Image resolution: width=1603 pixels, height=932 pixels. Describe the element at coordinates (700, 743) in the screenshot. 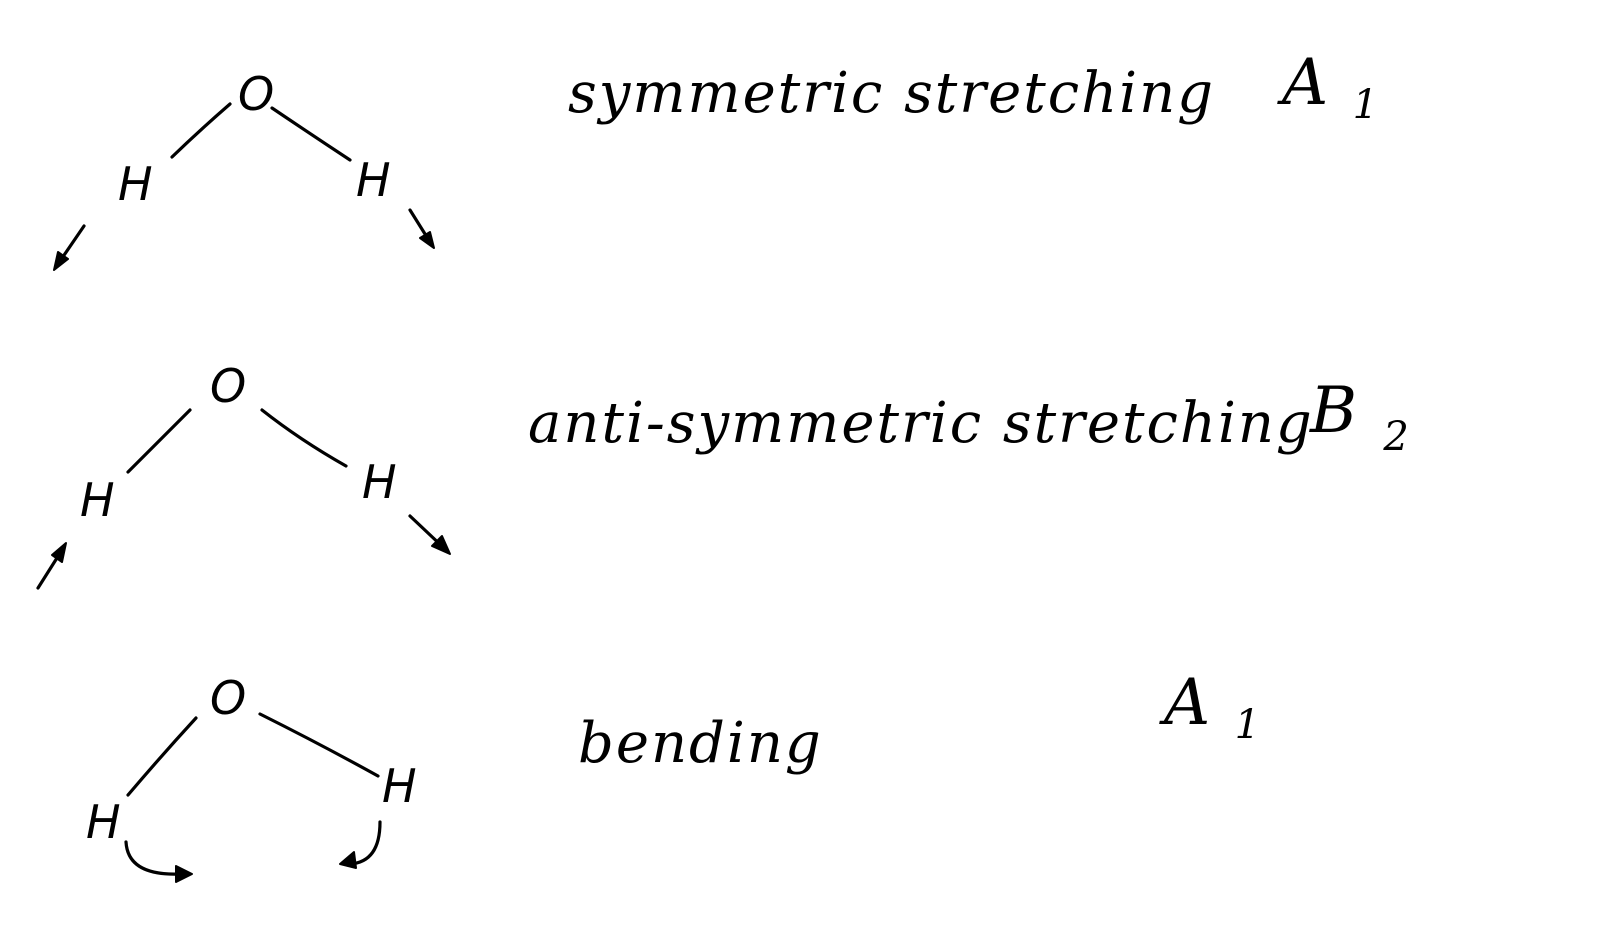

I see `mode-label-3: bending` at that location.